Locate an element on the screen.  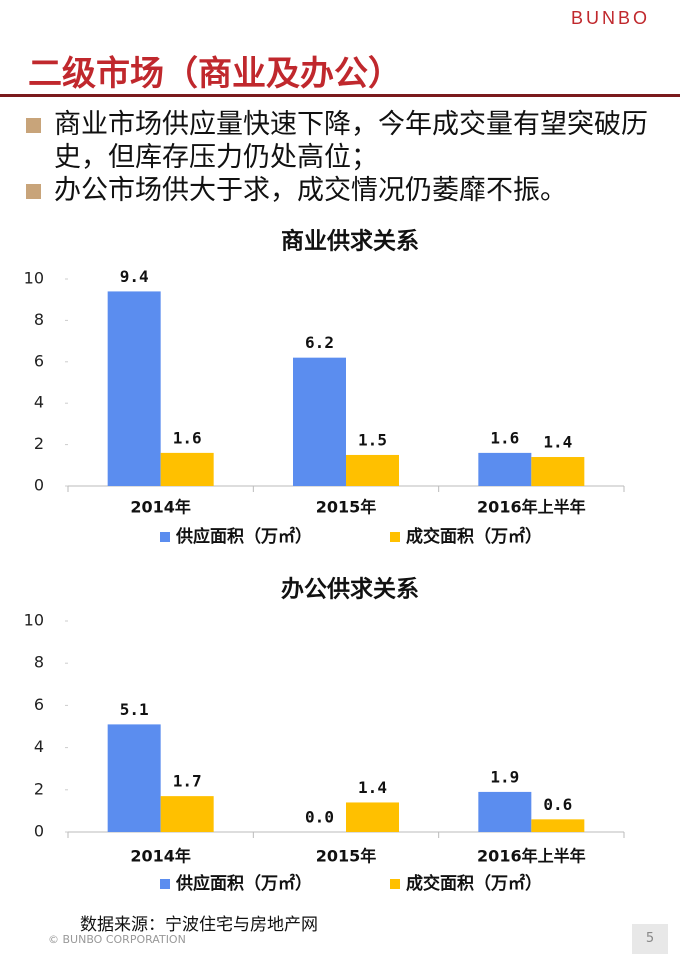
data-label: 1.5 is located at coordinates (372, 439).